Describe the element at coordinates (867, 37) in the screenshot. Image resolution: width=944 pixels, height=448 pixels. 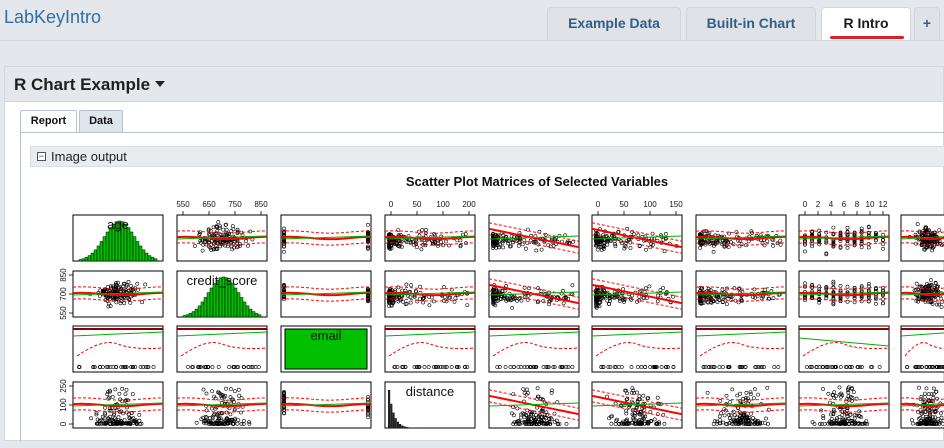
I see `active-tab-indicator` at that location.